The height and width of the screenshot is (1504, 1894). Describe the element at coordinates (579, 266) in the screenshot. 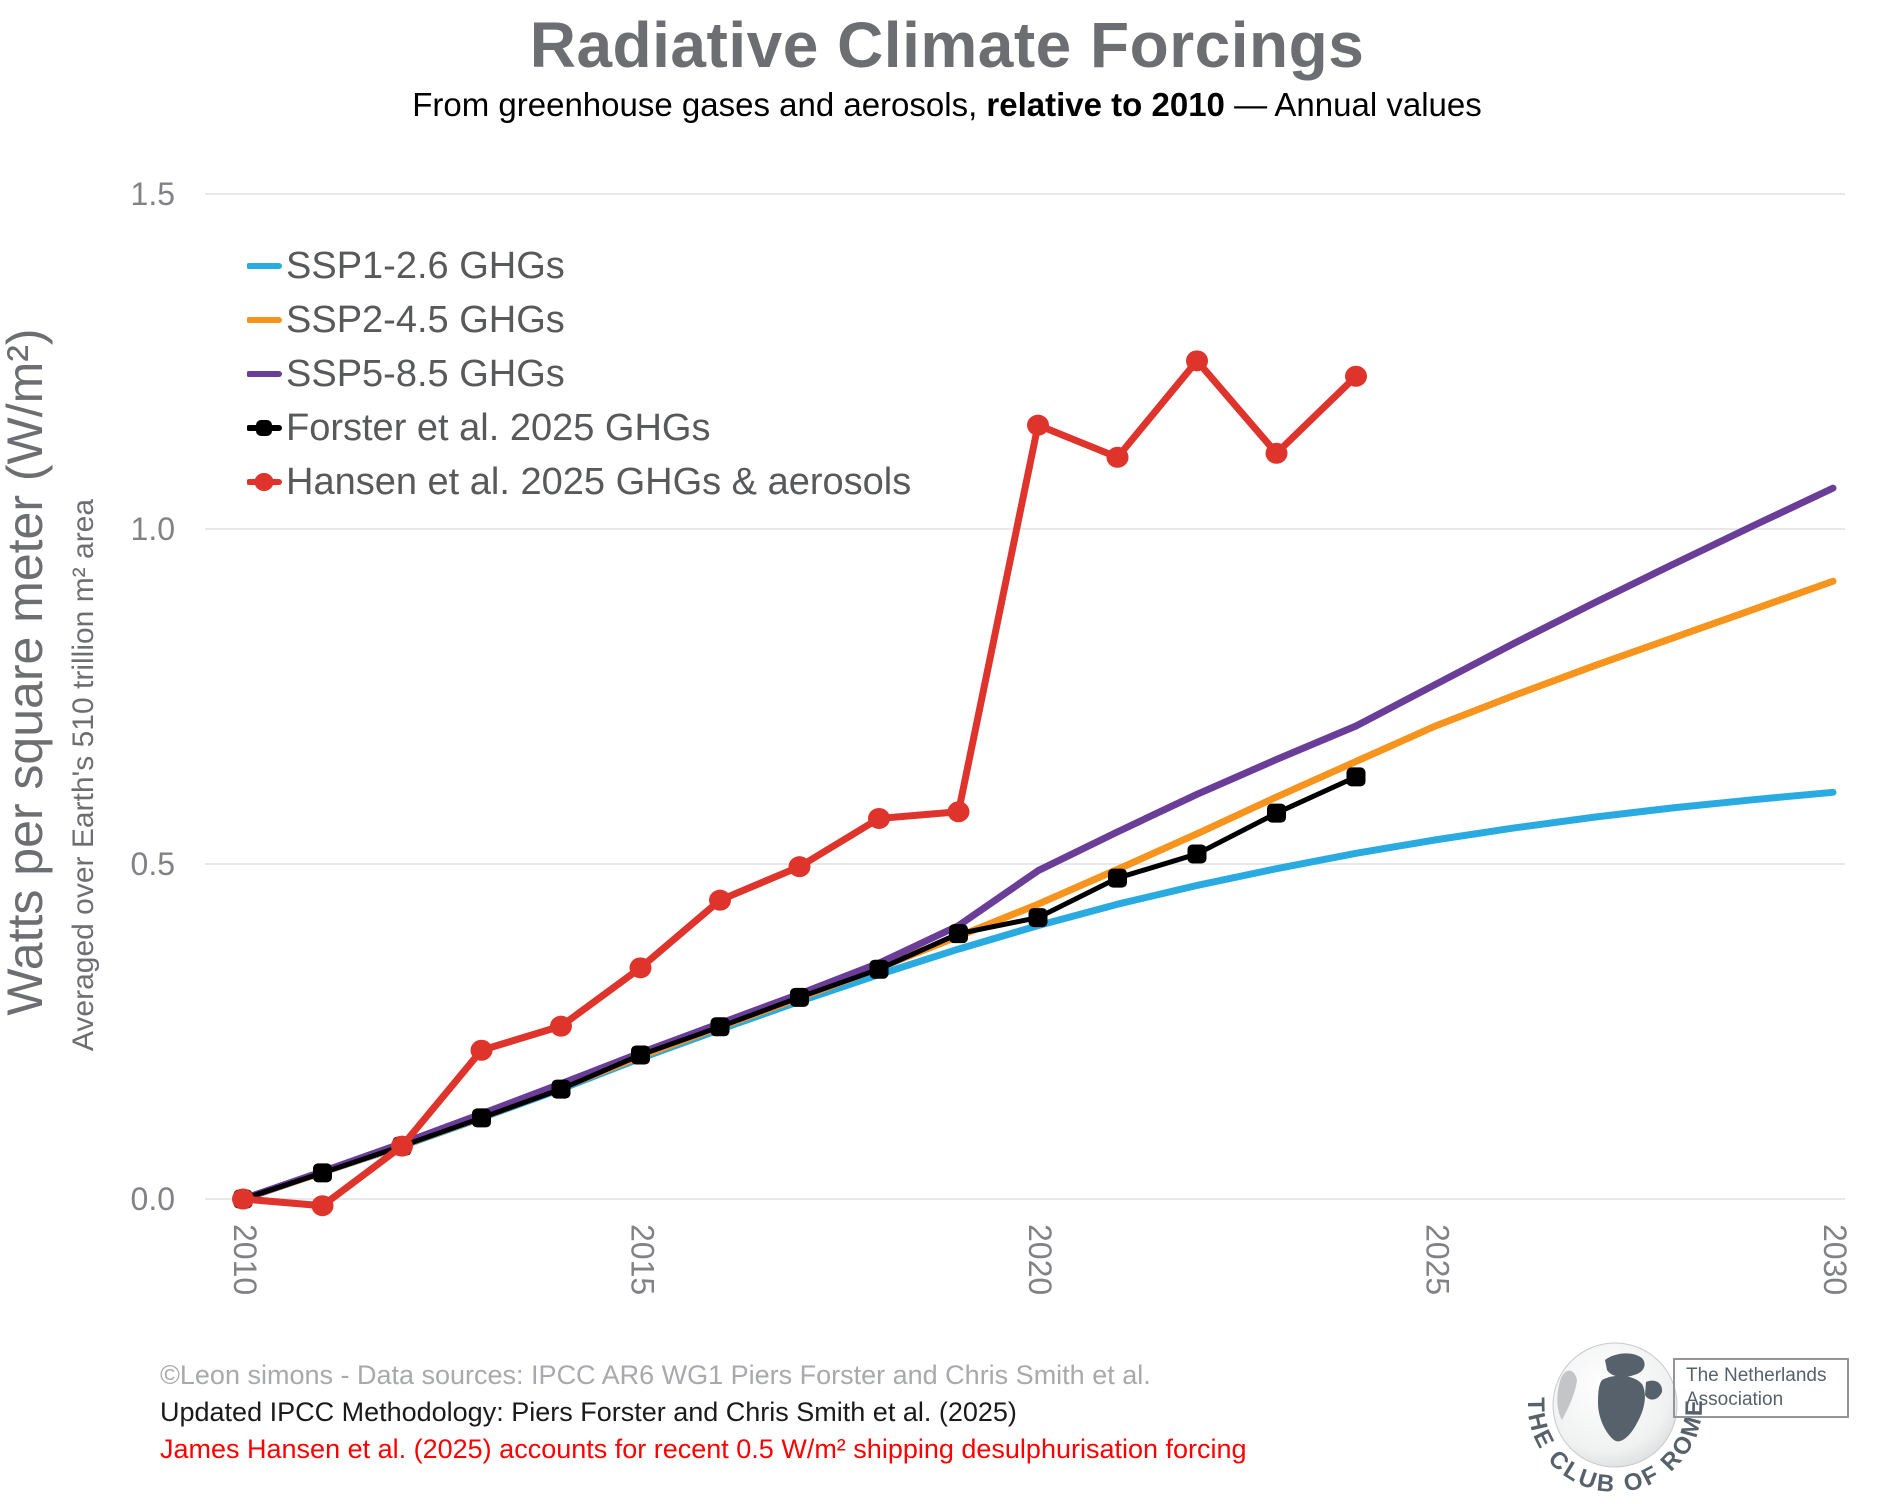

I see `legend-item: SSP1-2.6 GHGs` at that location.